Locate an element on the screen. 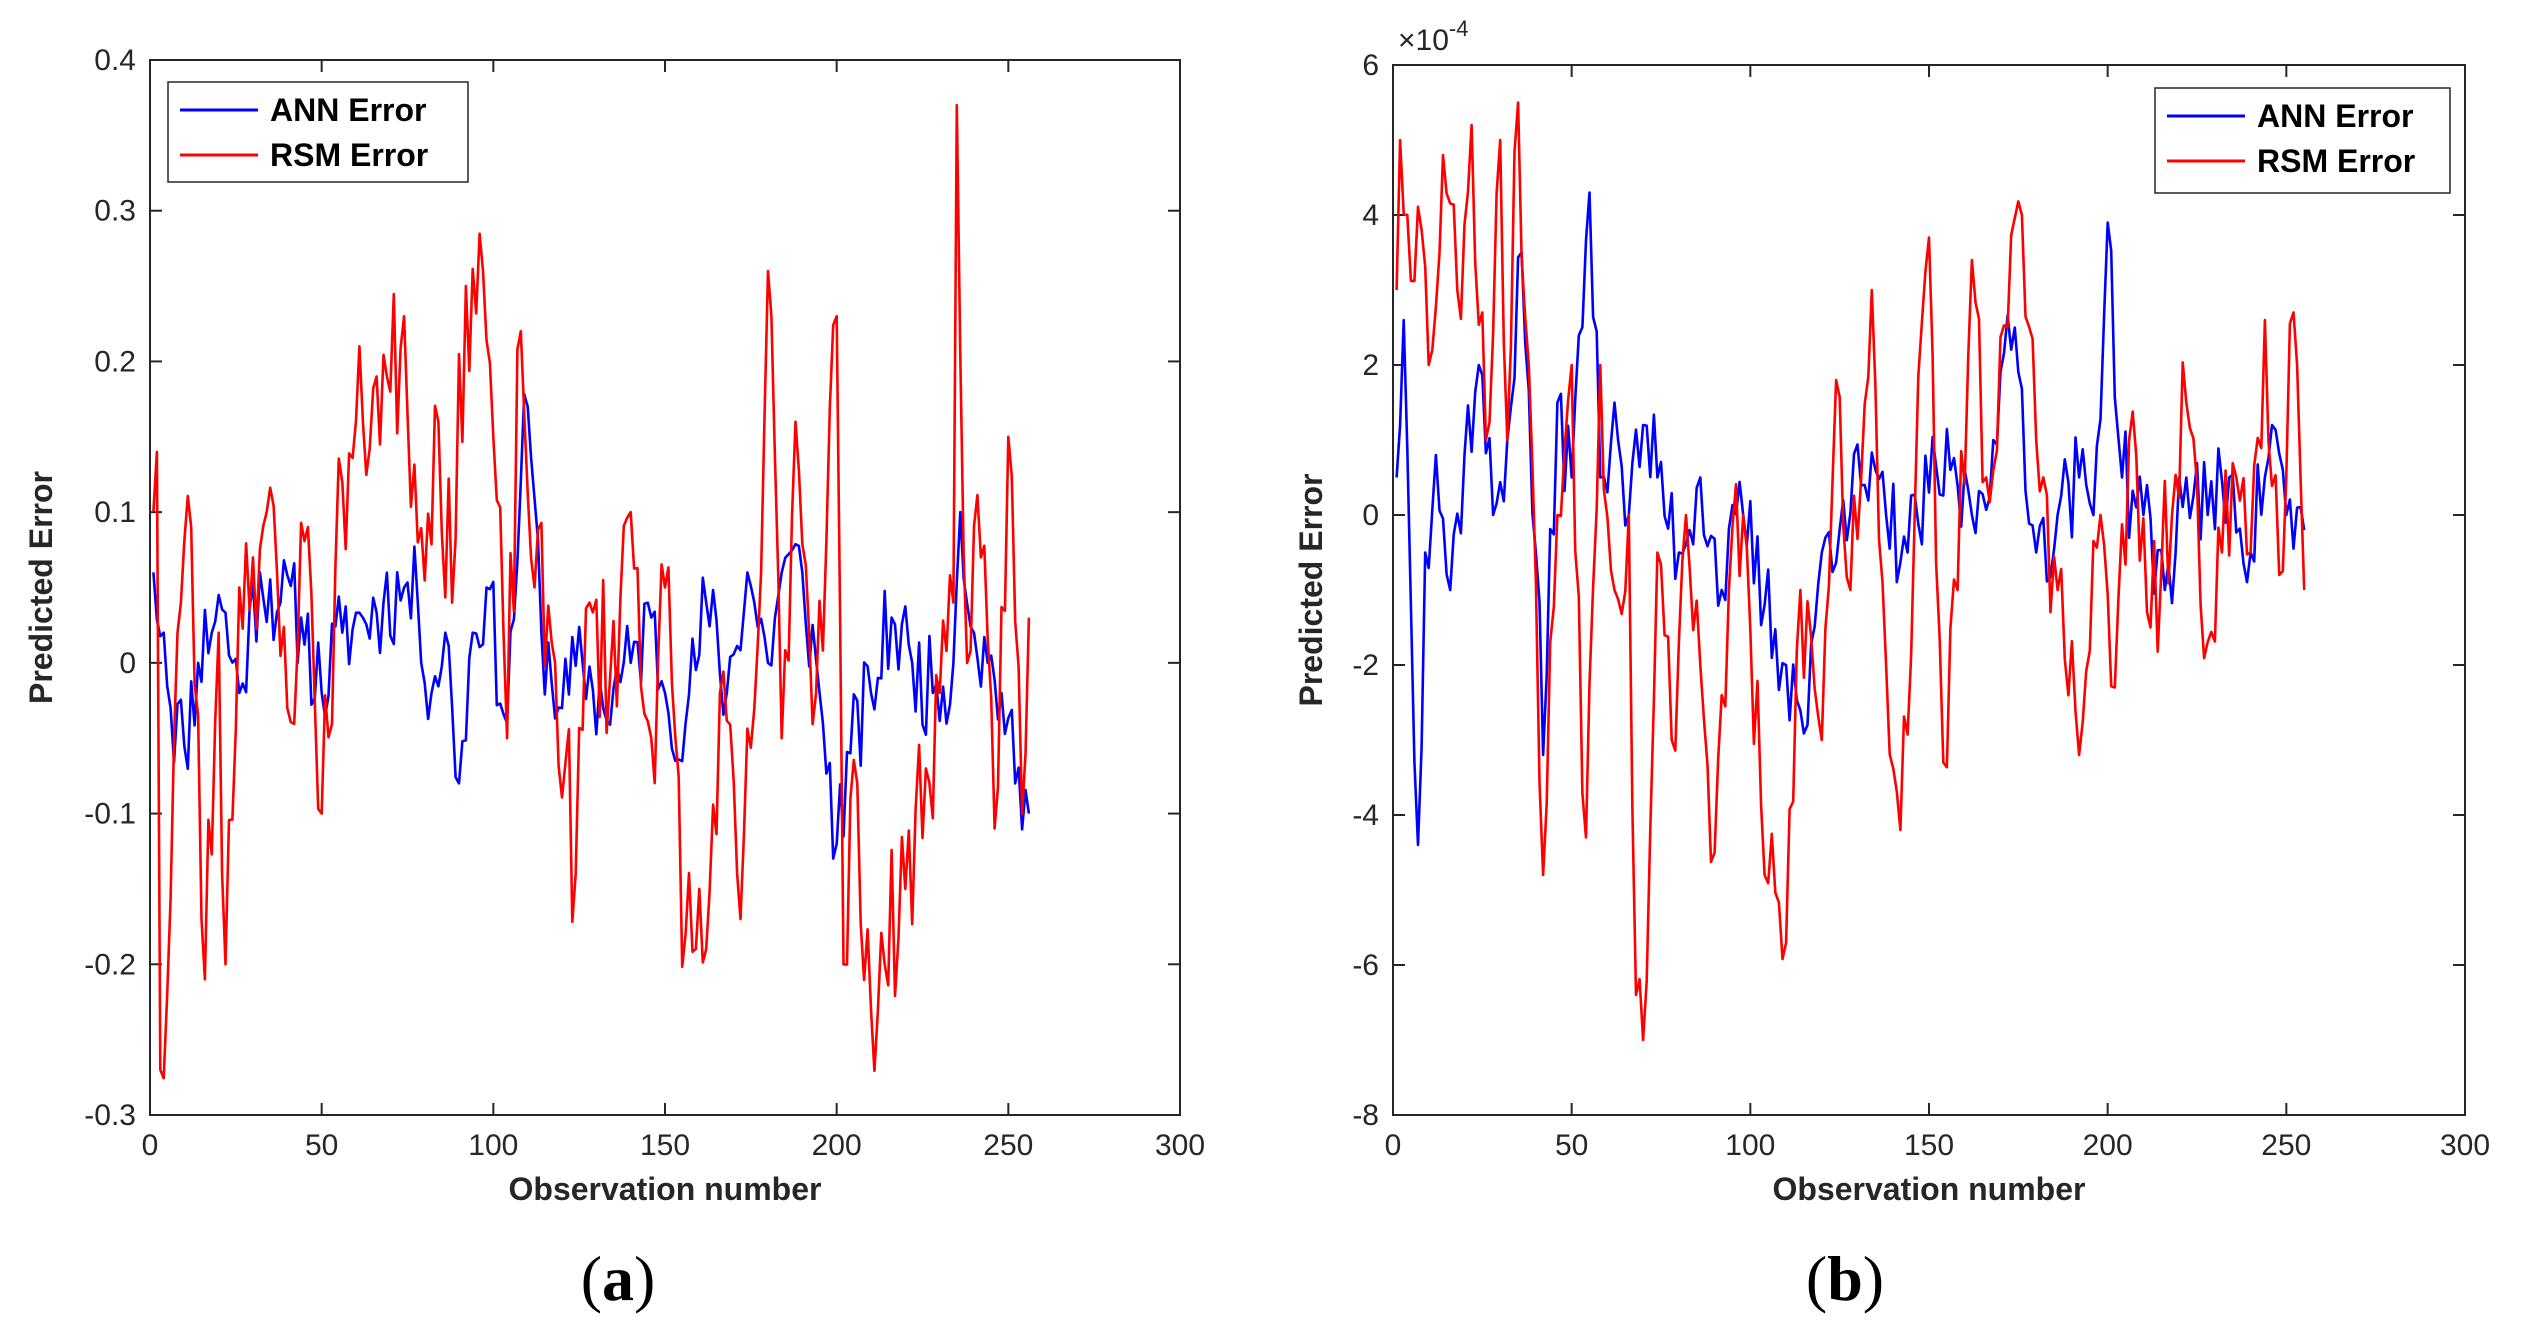 The height and width of the screenshot is (1339, 2527). series-line-ann-error is located at coordinates (591, 626).